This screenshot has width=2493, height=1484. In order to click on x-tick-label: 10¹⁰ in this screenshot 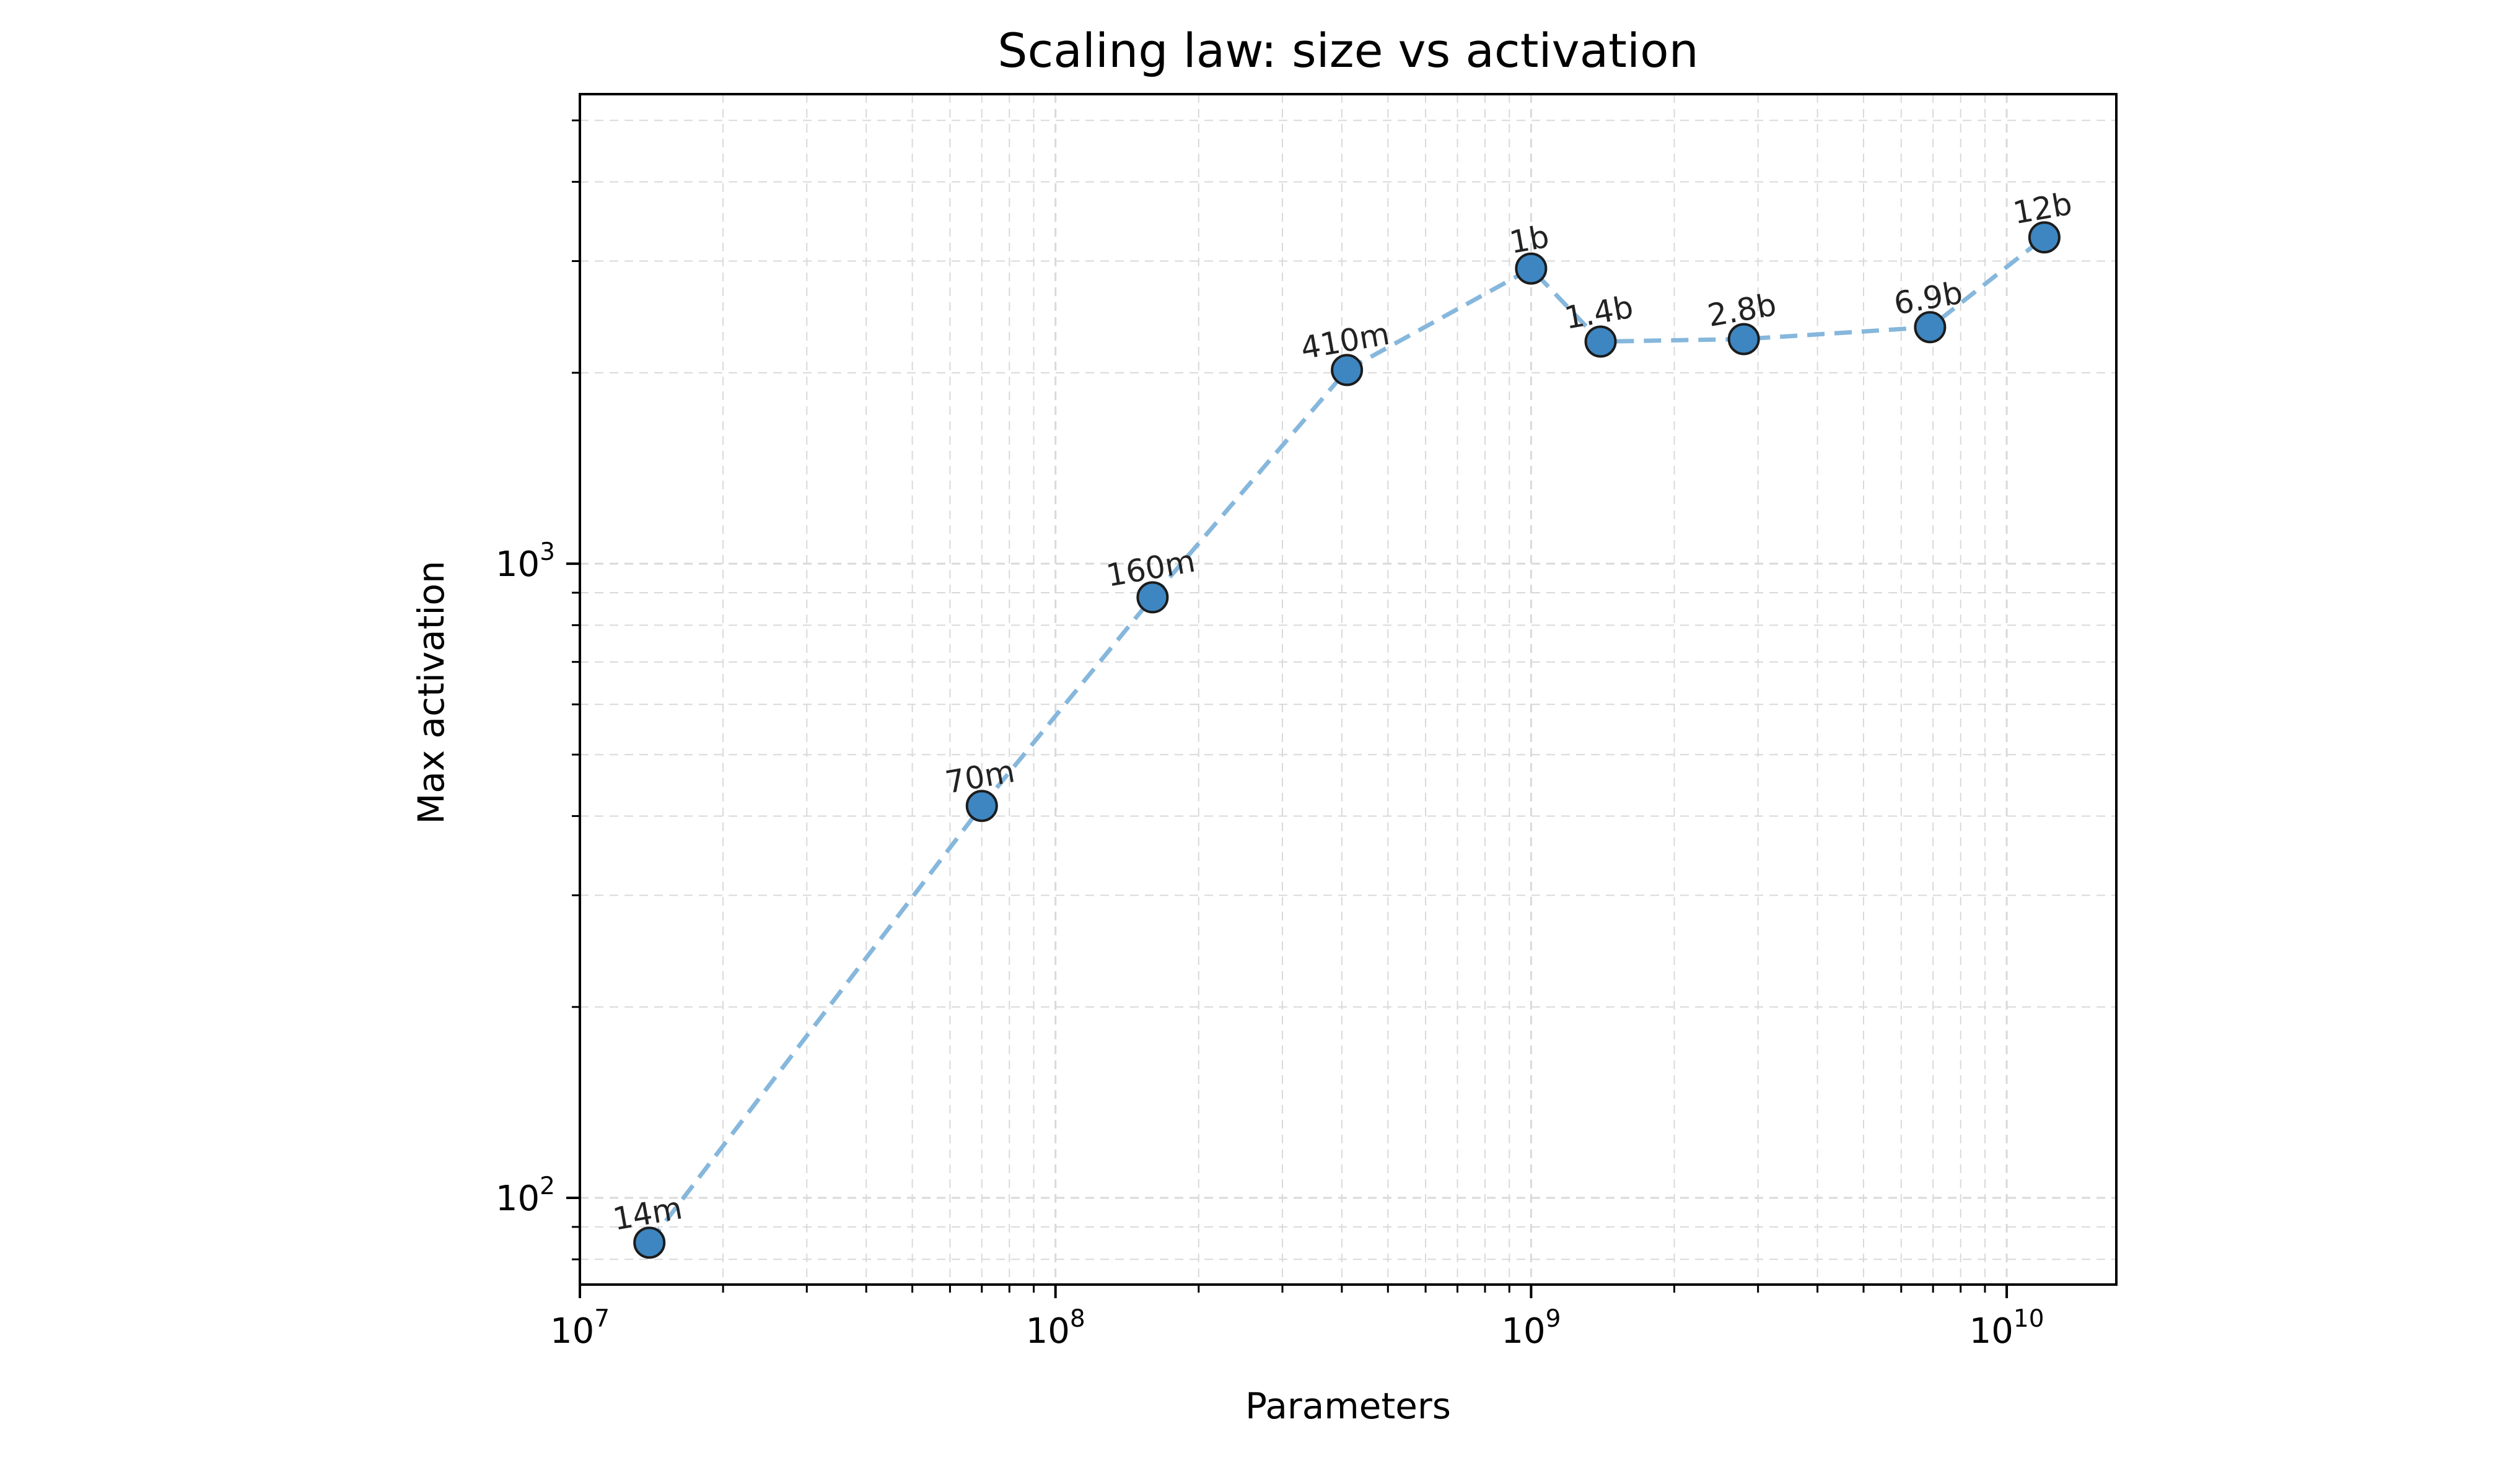, I will do `click(2006, 1328)`.